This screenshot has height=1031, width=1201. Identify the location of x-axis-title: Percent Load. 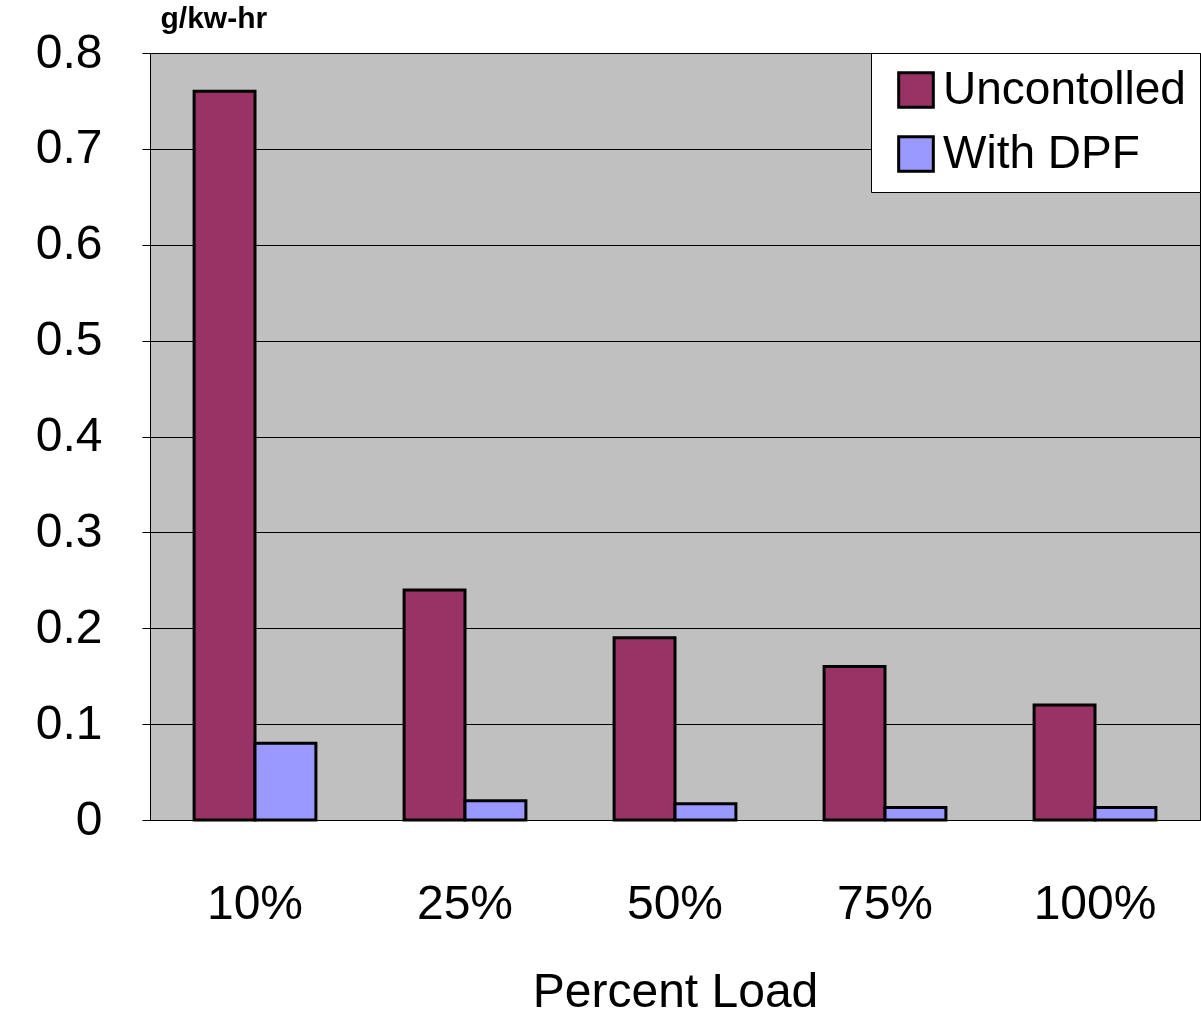
(675, 990).